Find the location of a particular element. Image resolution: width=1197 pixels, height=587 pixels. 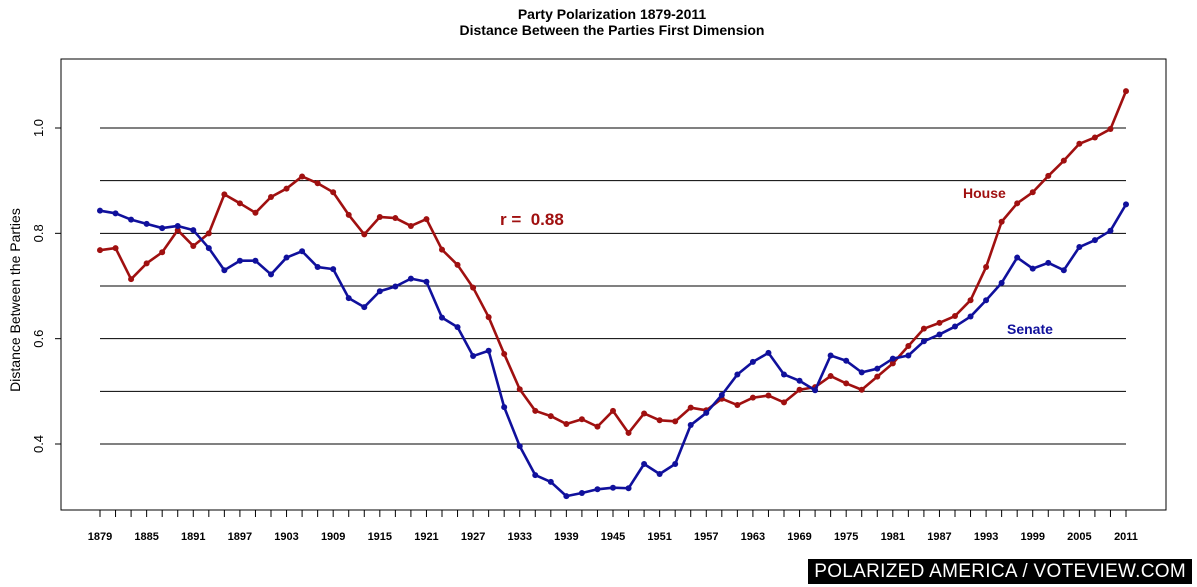

x-tick-label: 1957 is located at coordinates (706, 537).